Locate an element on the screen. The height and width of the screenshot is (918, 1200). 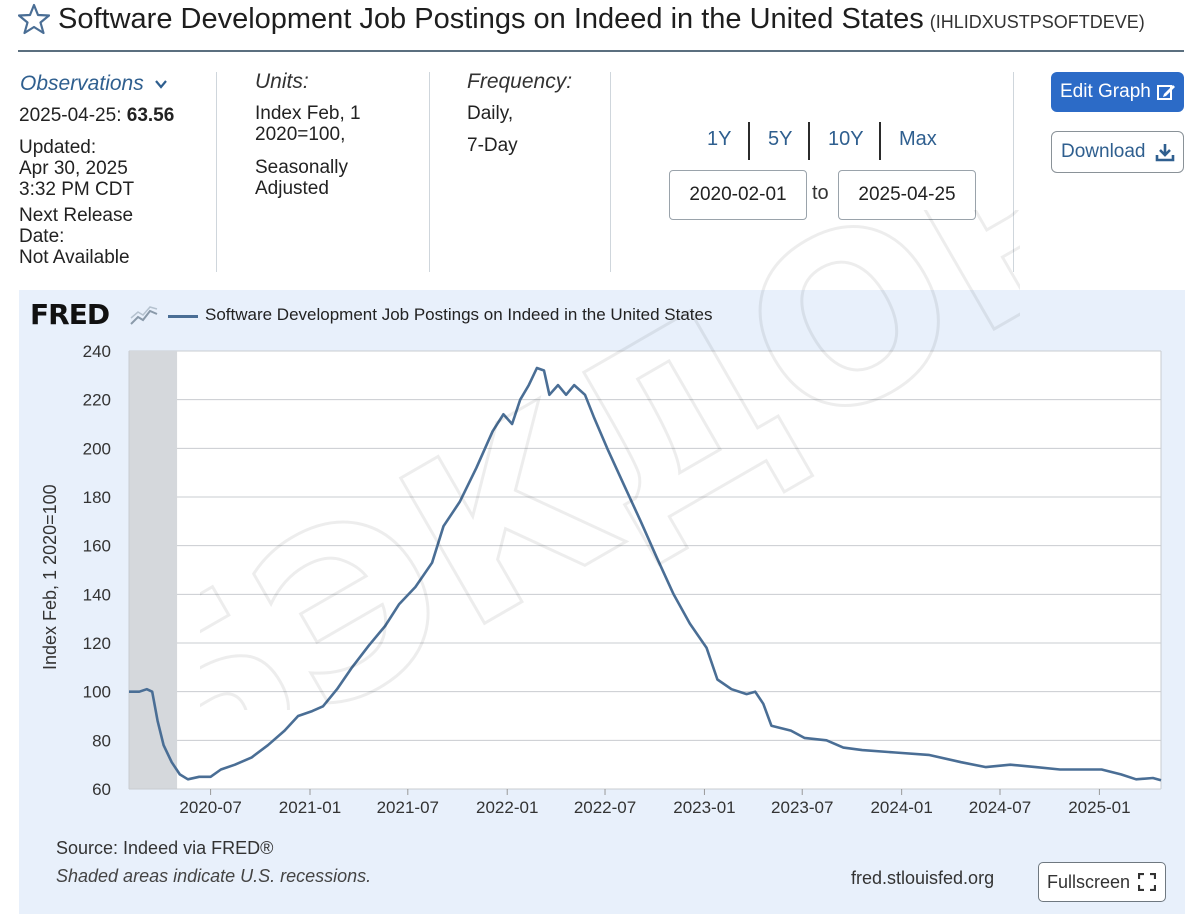
updated-time: 3:32 PM CDT is located at coordinates (77, 189).